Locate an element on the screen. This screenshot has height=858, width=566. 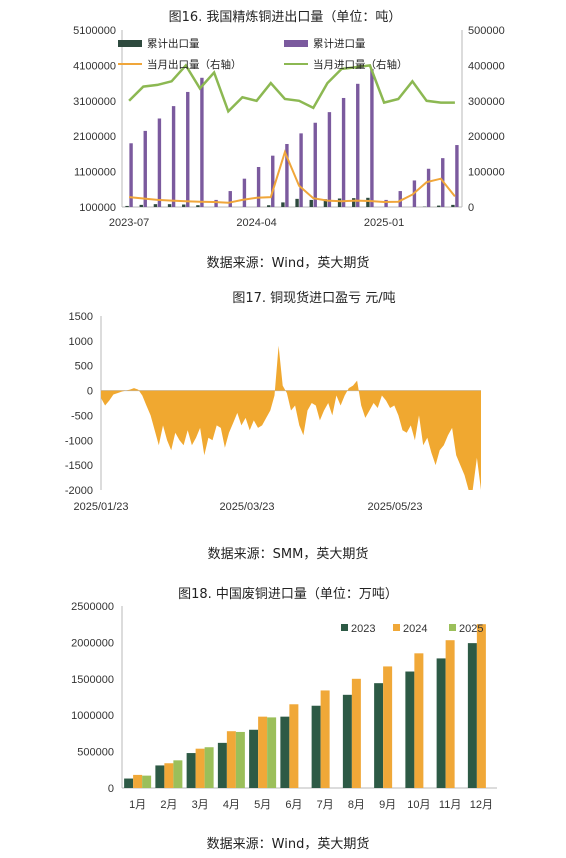
legend-label-import-cum: 累计进口量 is located at coordinates (339, 43).